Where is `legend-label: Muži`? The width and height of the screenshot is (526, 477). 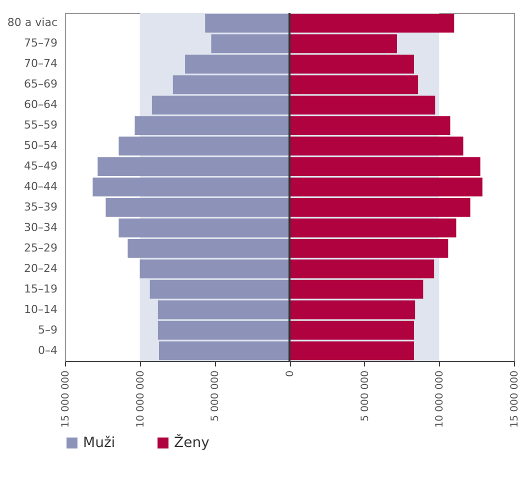 legend-label: Muži is located at coordinates (99, 443).